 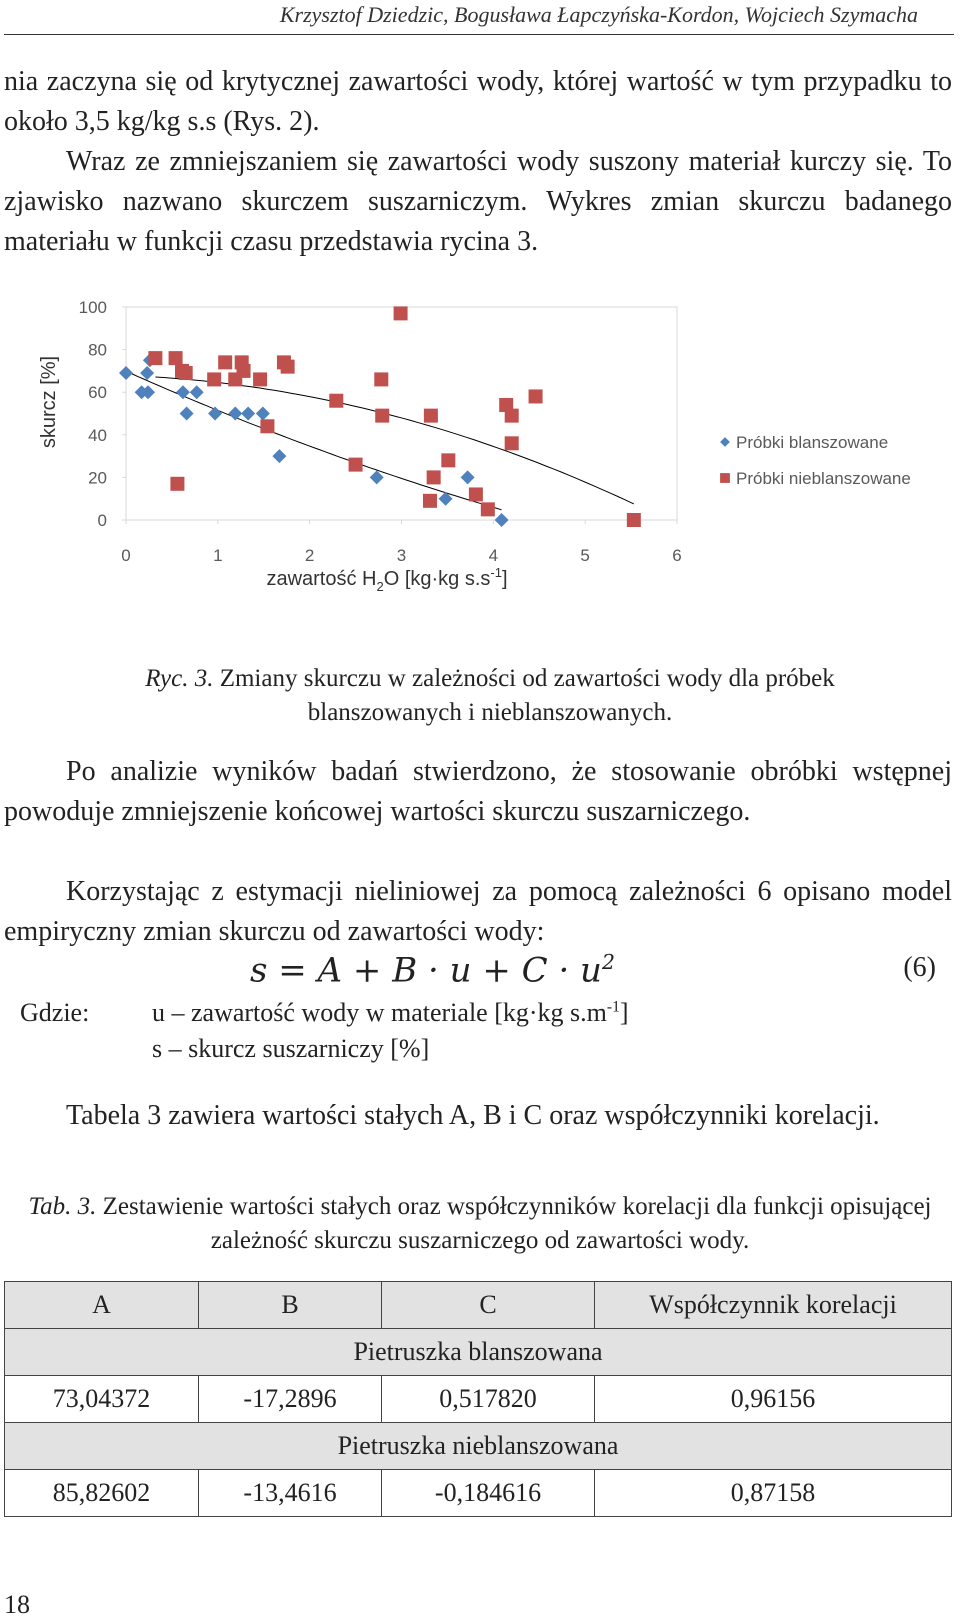 I want to click on group-row: Pietruszka nieblanszowana, so click(x=478, y=1446).